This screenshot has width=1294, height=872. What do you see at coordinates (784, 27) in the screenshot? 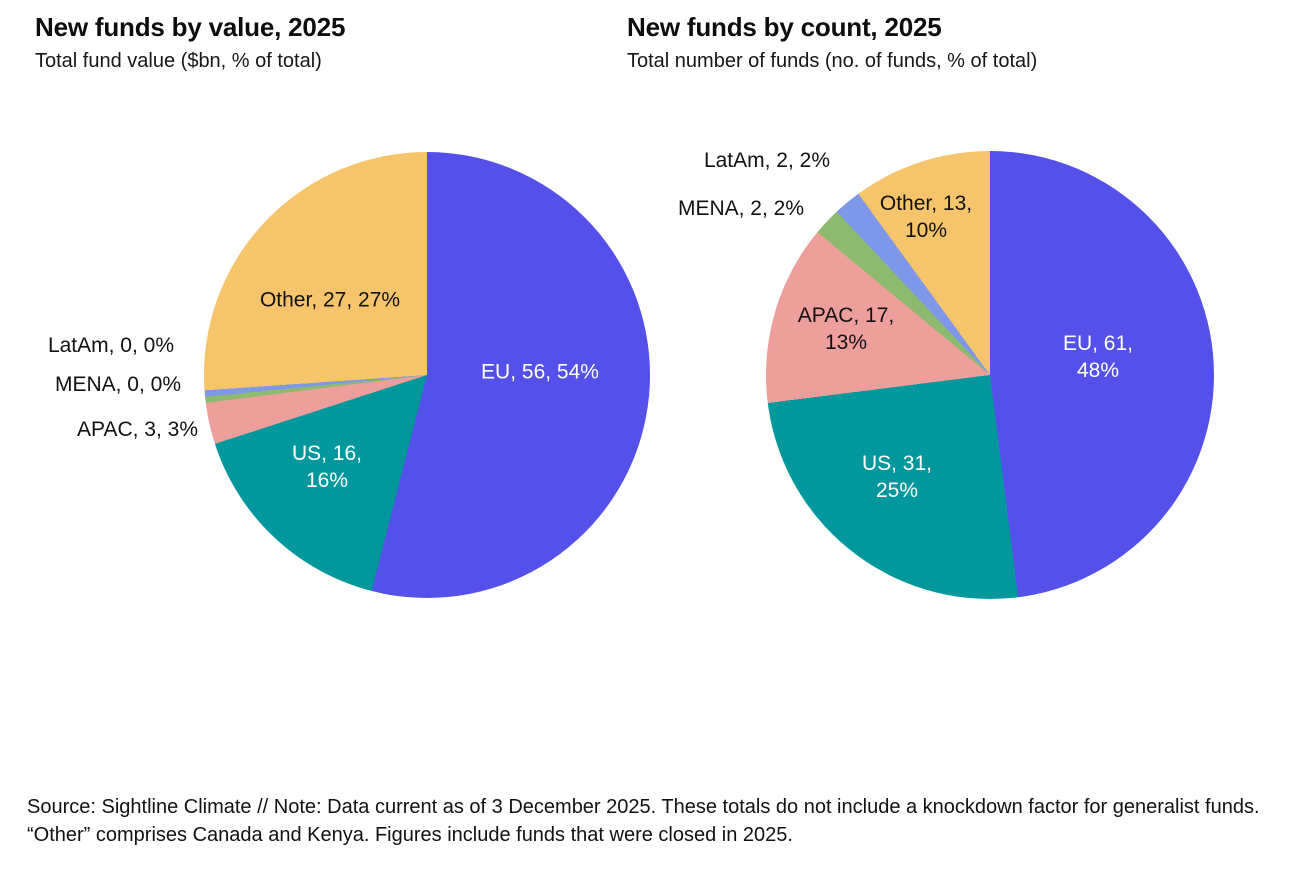
I see `right-chart-title: New funds by count, 2025` at bounding box center [784, 27].